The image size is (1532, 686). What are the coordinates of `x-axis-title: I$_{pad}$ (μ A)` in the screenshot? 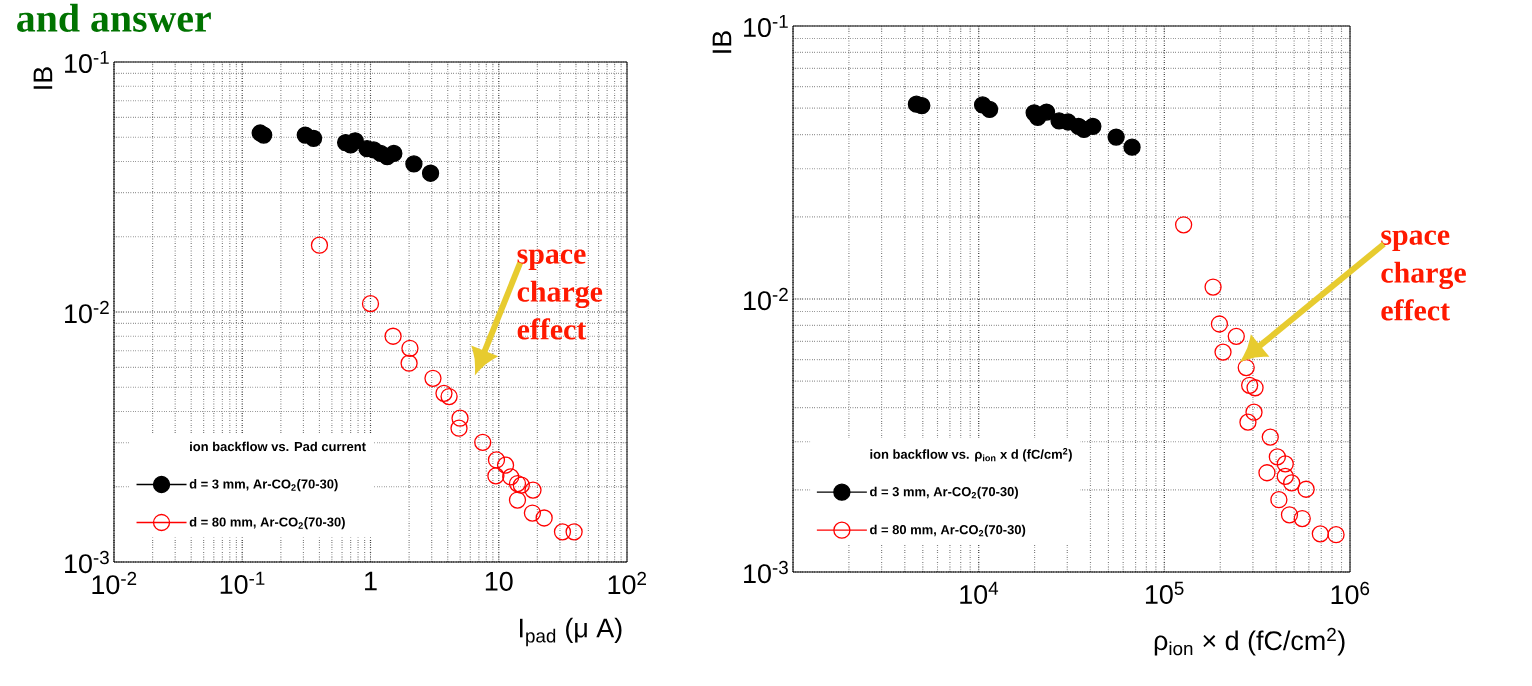 It's located at (570, 632).